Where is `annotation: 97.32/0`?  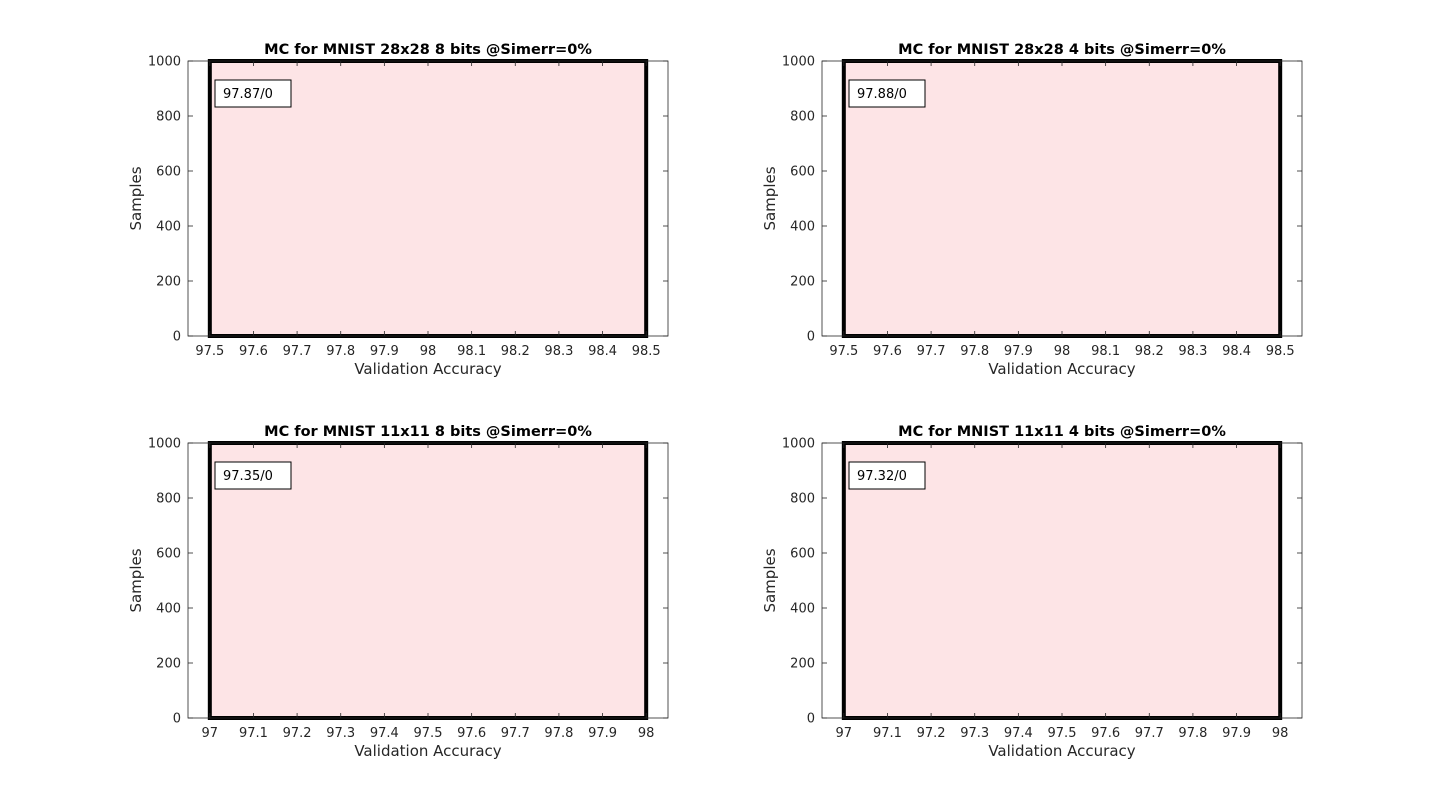
annotation: 97.32/0 is located at coordinates (887, 475).